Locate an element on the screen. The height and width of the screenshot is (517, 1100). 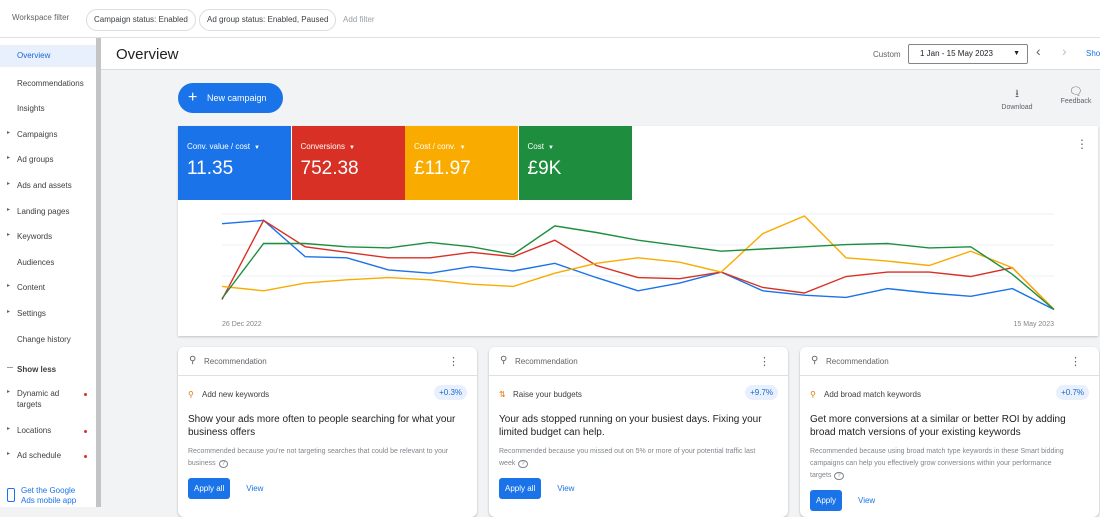
date-range-text: 1 Jan - 15 May 2023 is located at coordinates (956, 53).